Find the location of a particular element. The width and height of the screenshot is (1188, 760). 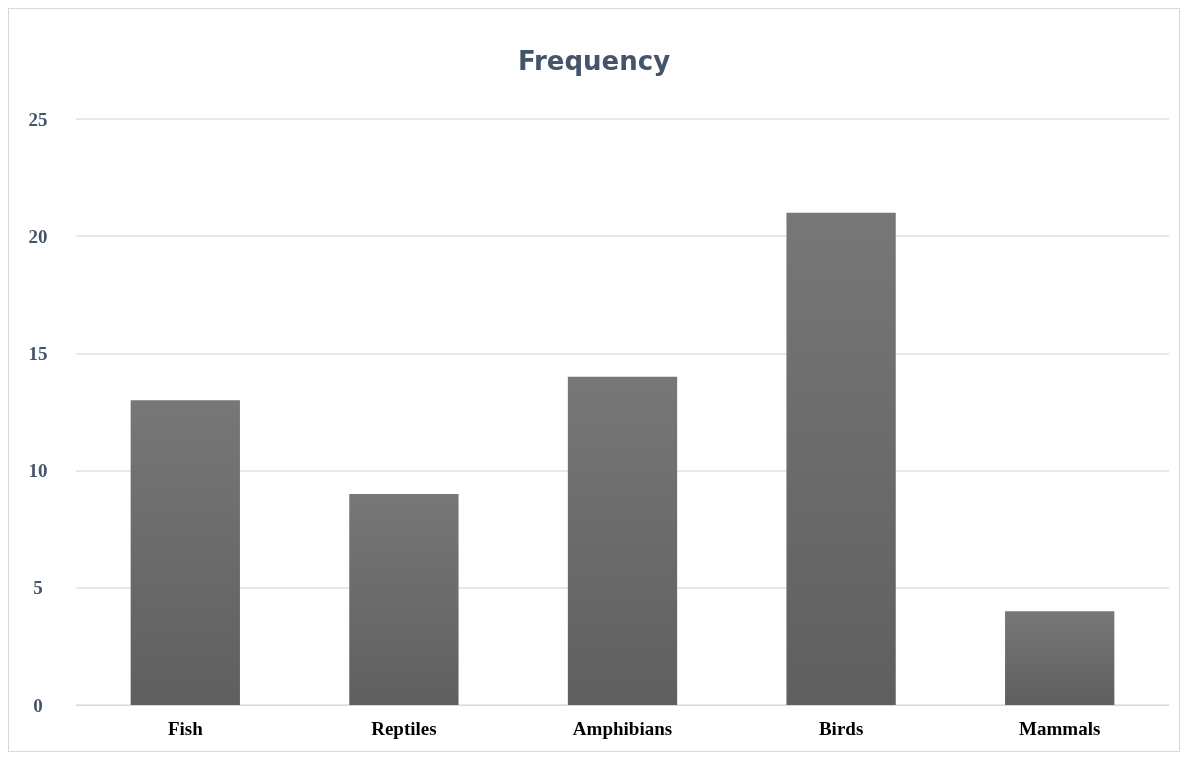

y-tick-label: 5 is located at coordinates (38, 588).